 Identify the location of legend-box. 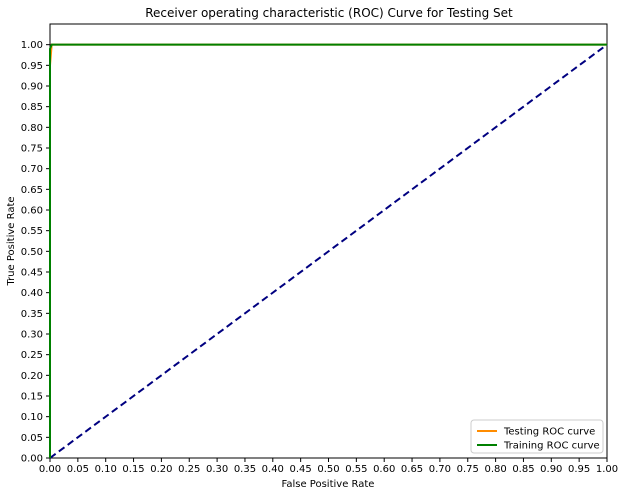
(537, 436).